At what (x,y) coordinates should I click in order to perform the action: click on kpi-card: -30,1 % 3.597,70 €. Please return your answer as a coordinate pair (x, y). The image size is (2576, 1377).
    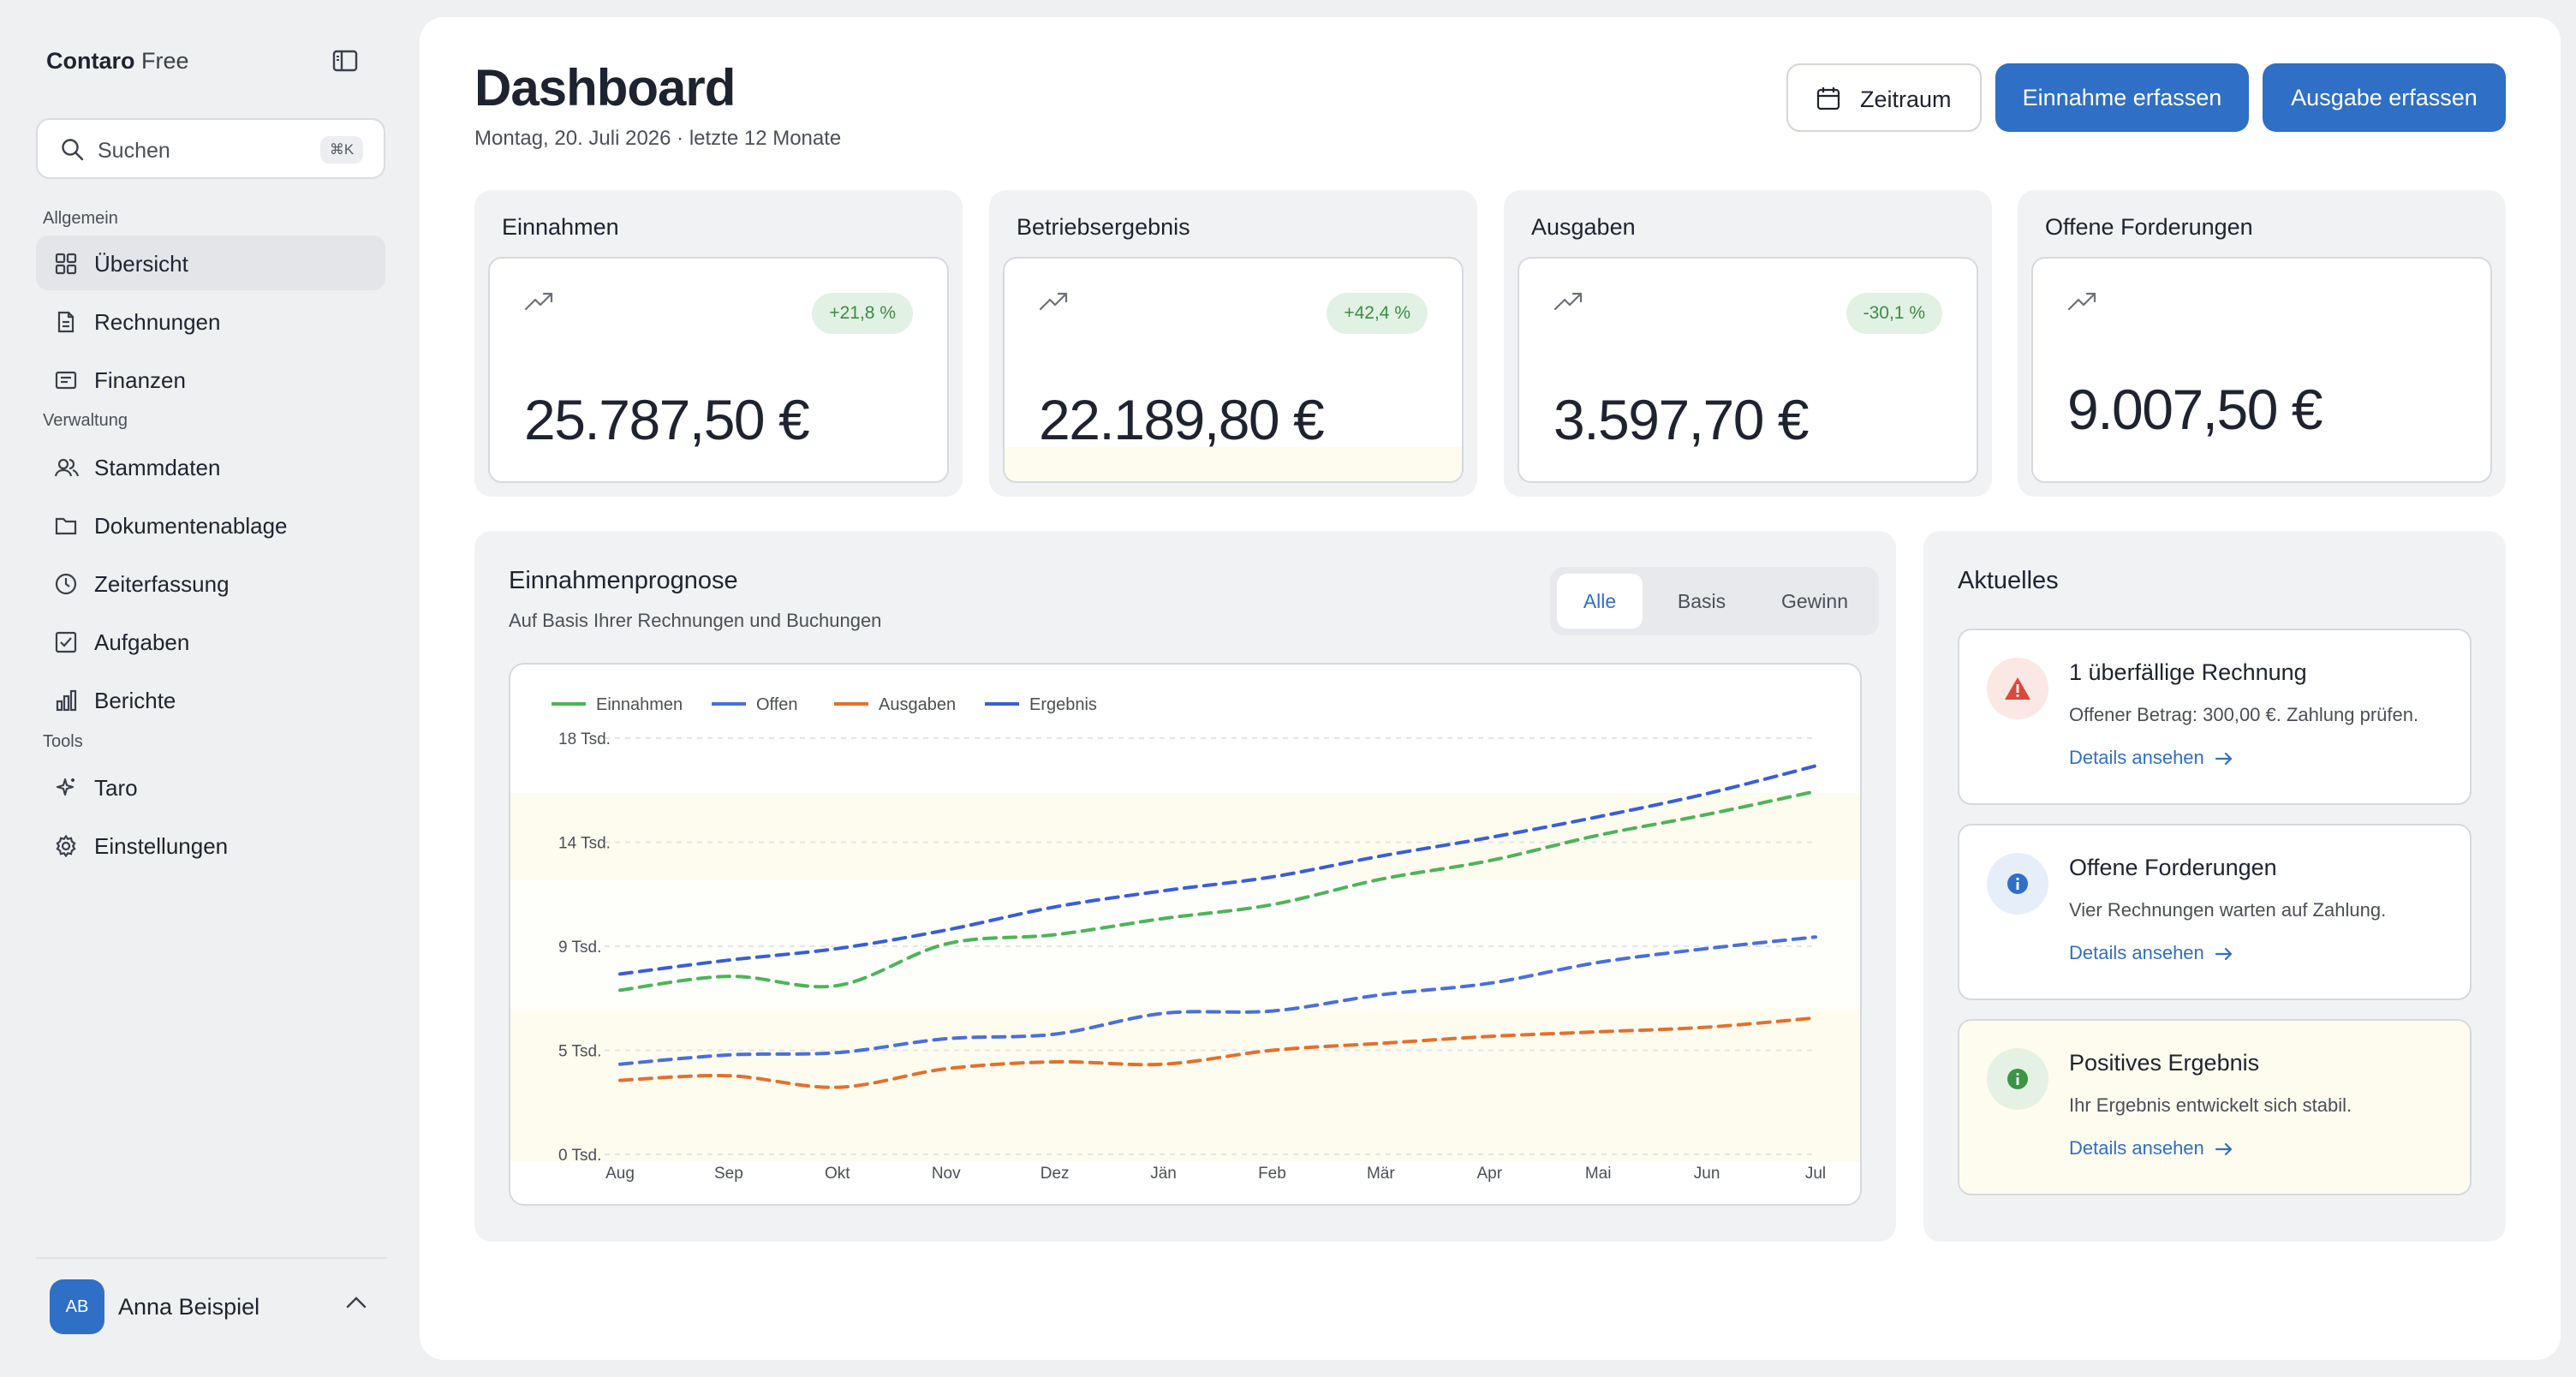
    Looking at the image, I should click on (1748, 370).